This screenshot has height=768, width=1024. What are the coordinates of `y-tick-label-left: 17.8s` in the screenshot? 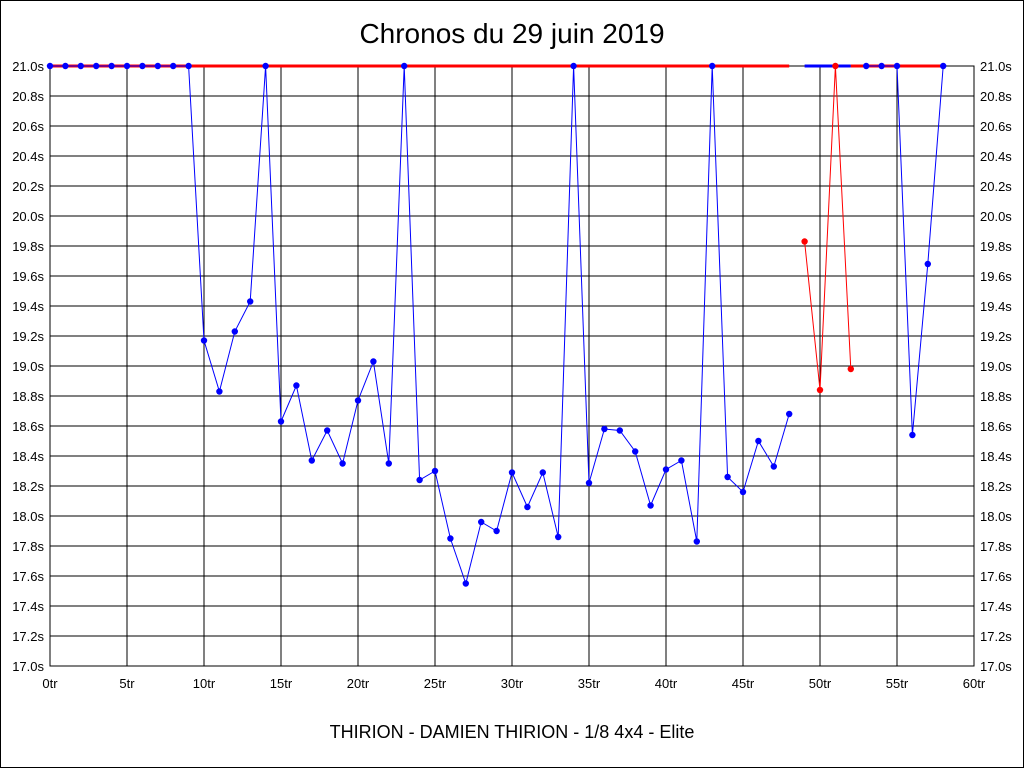 It's located at (28, 546).